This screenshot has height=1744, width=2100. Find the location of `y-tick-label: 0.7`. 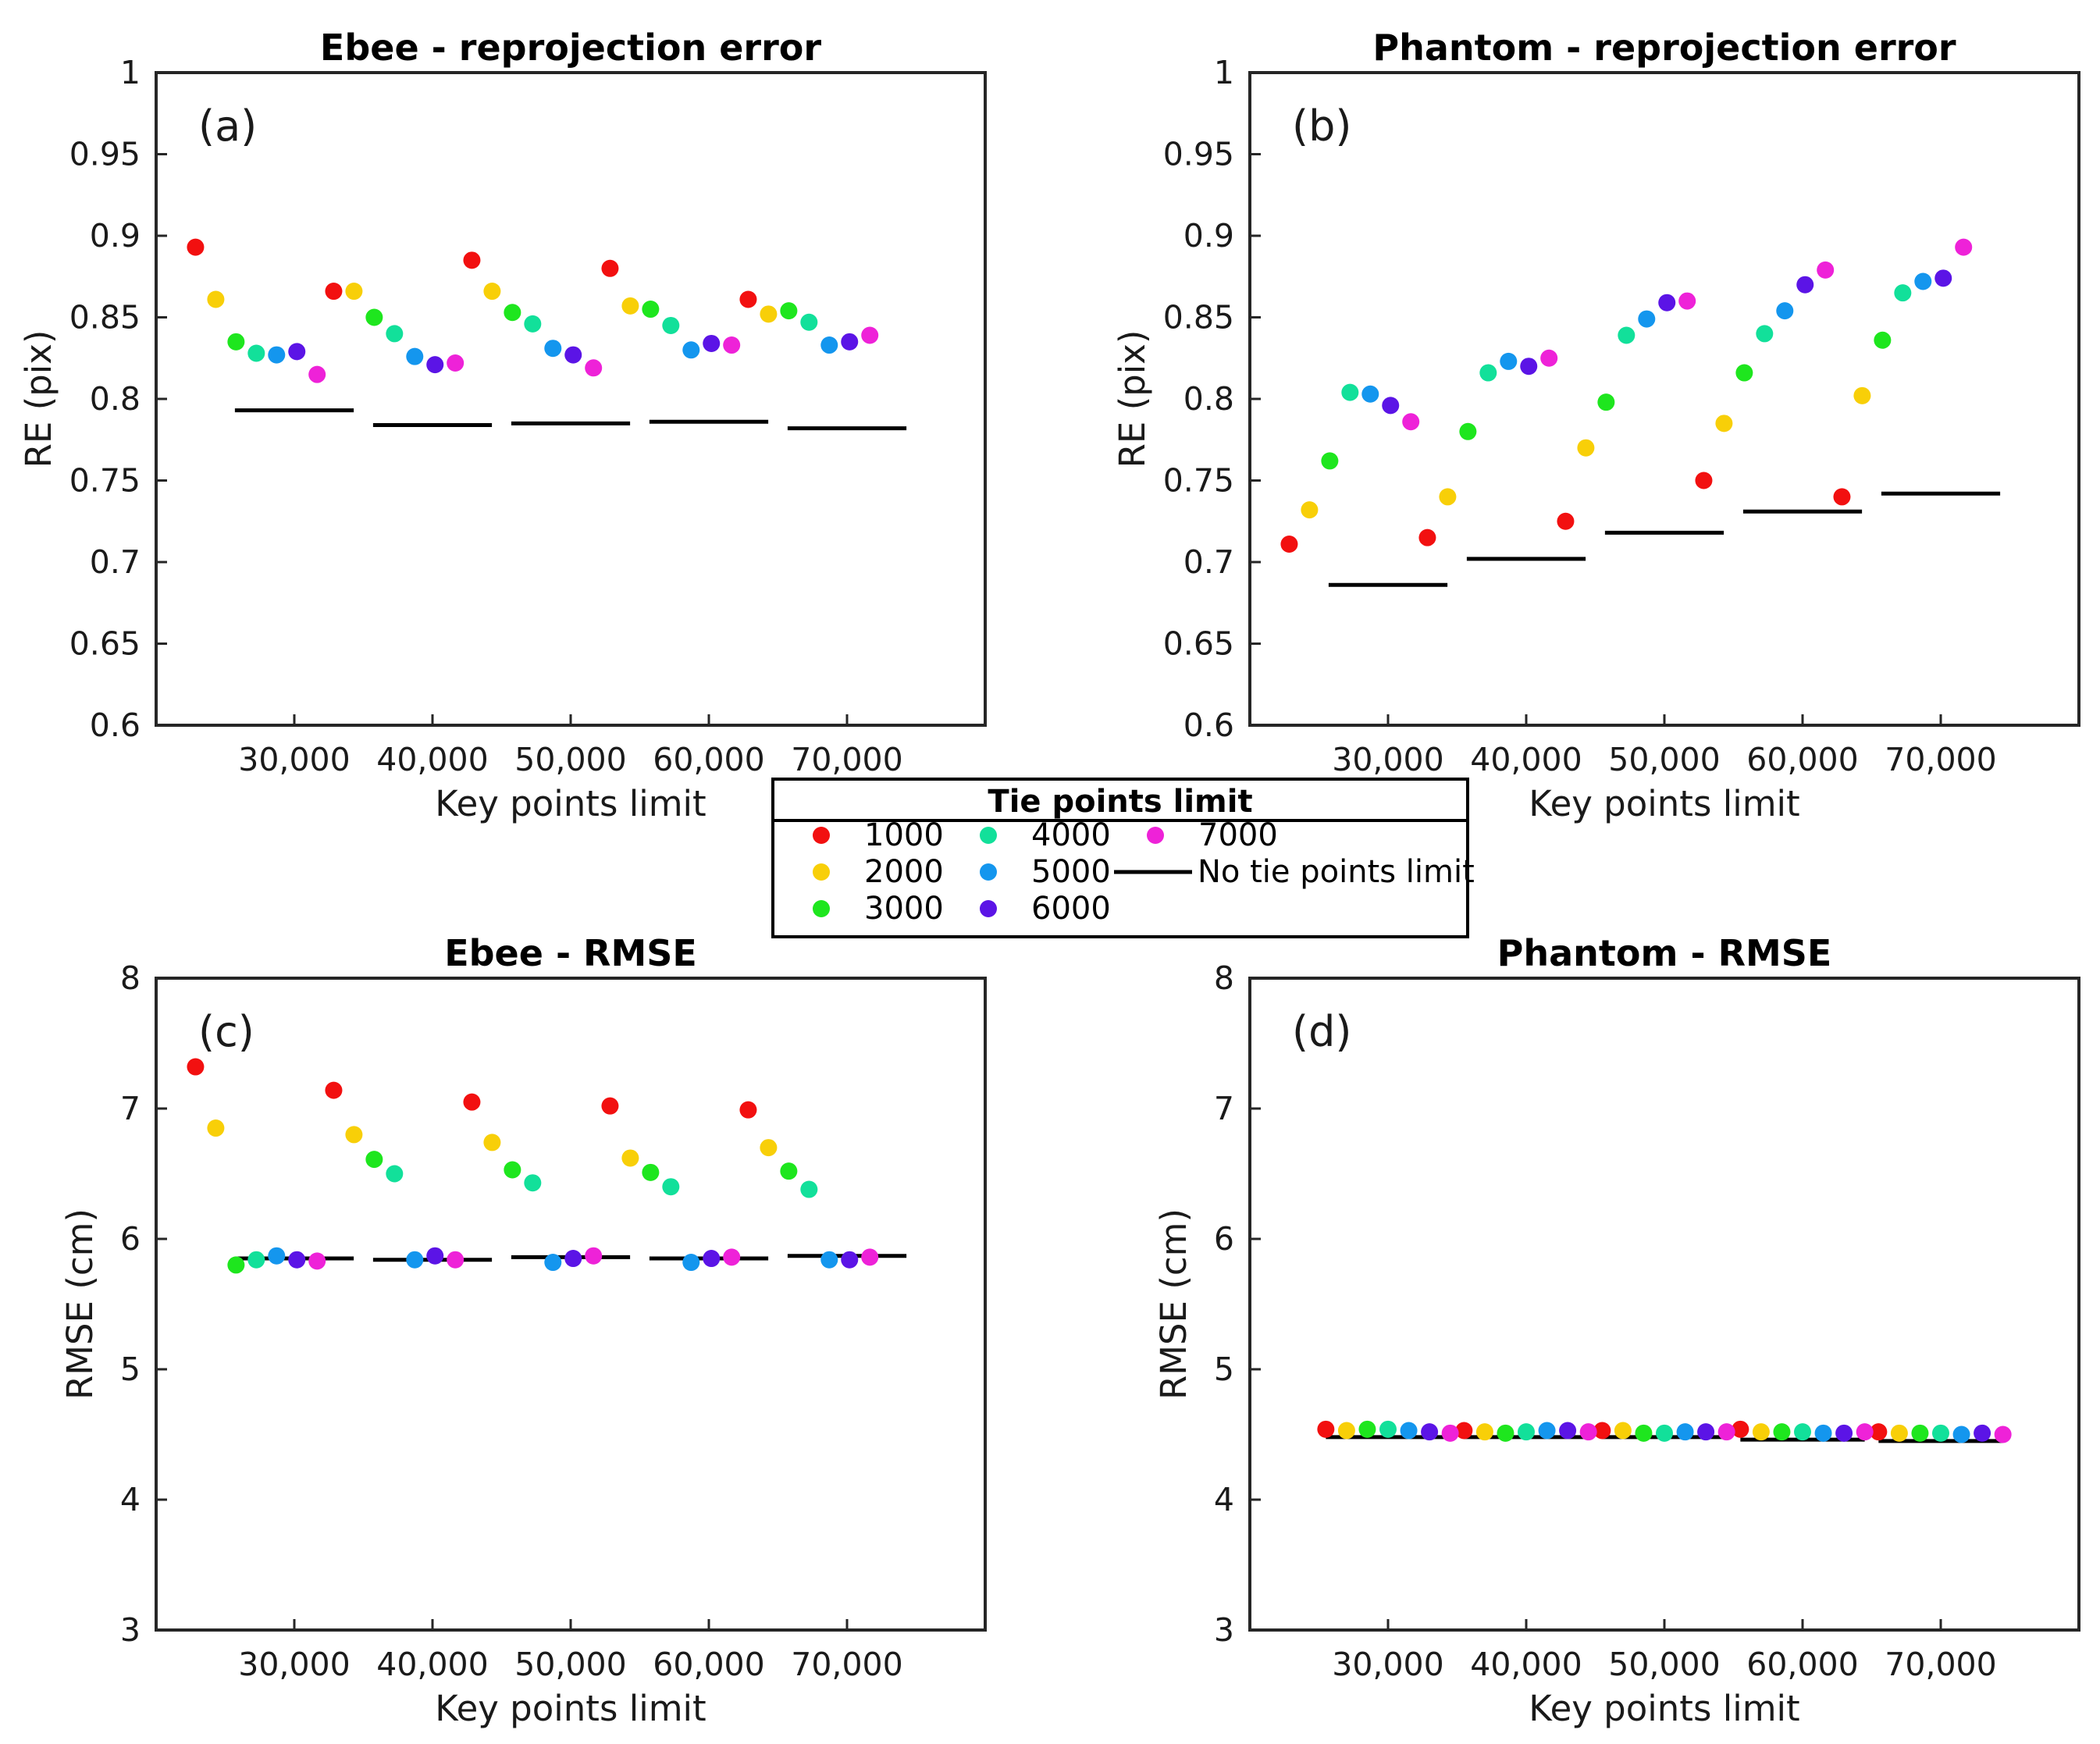

y-tick-label: 0.7 is located at coordinates (115, 562).